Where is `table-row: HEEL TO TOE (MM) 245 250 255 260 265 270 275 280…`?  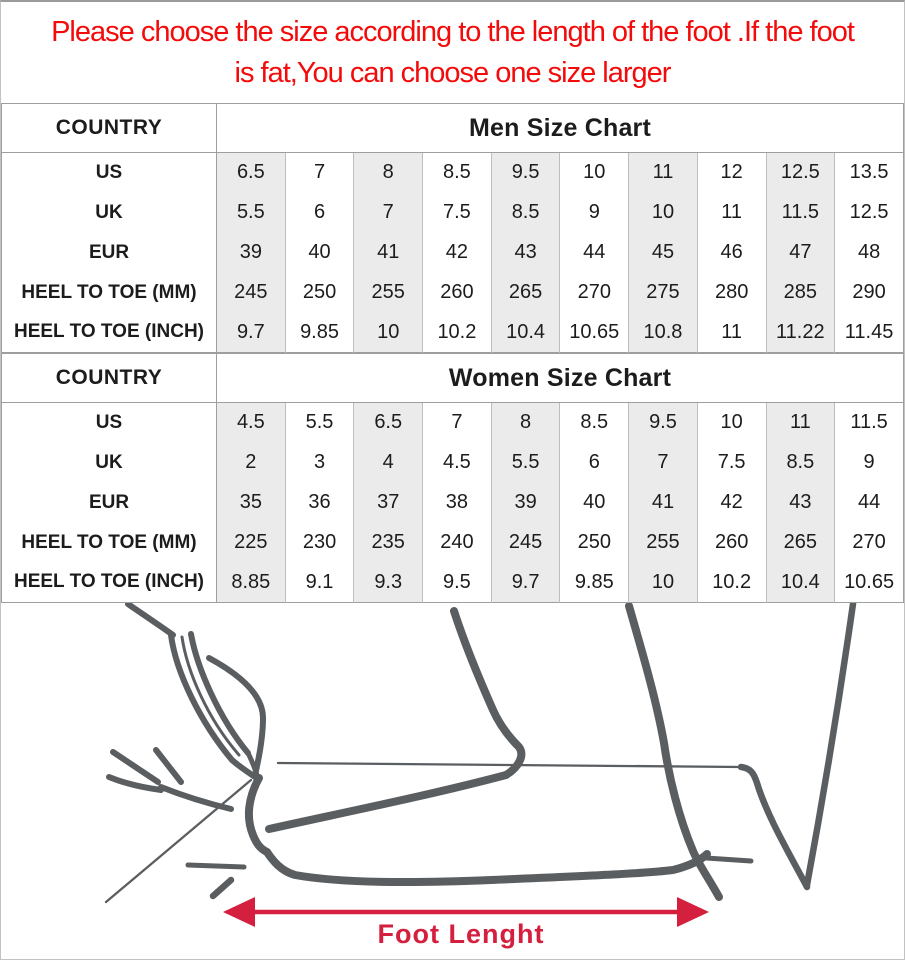 table-row: HEEL TO TOE (MM) 245 250 255 260 265 270 275 280… is located at coordinates (452, 292).